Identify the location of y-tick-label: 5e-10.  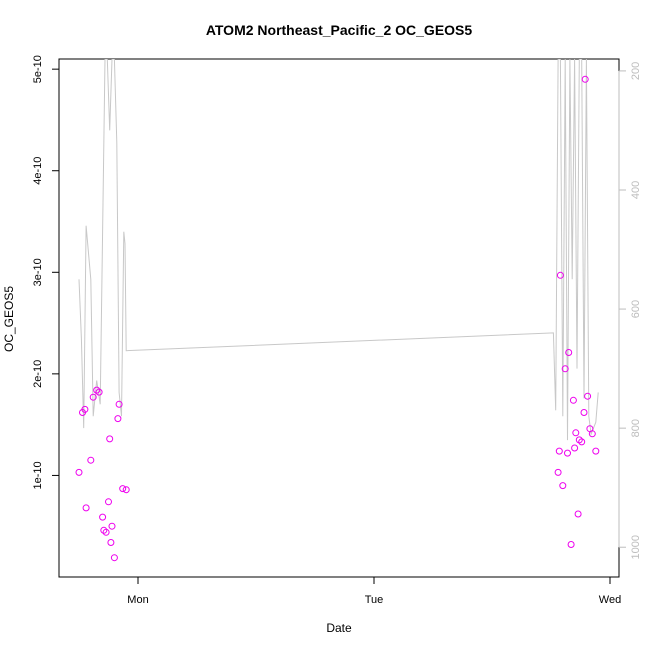
(38, 69).